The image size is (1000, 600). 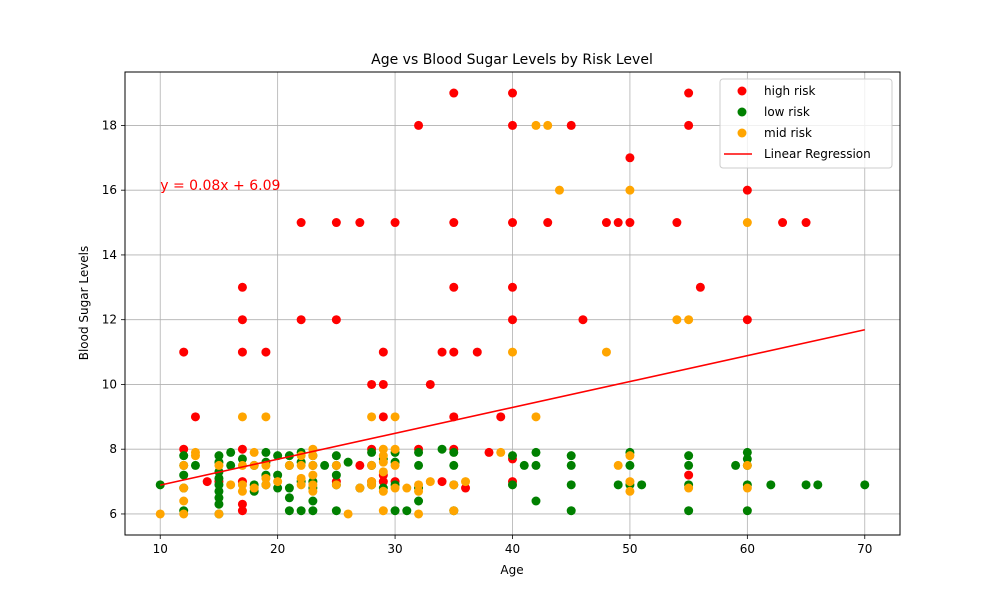 I want to click on legend-label: low risk, so click(x=787, y=112).